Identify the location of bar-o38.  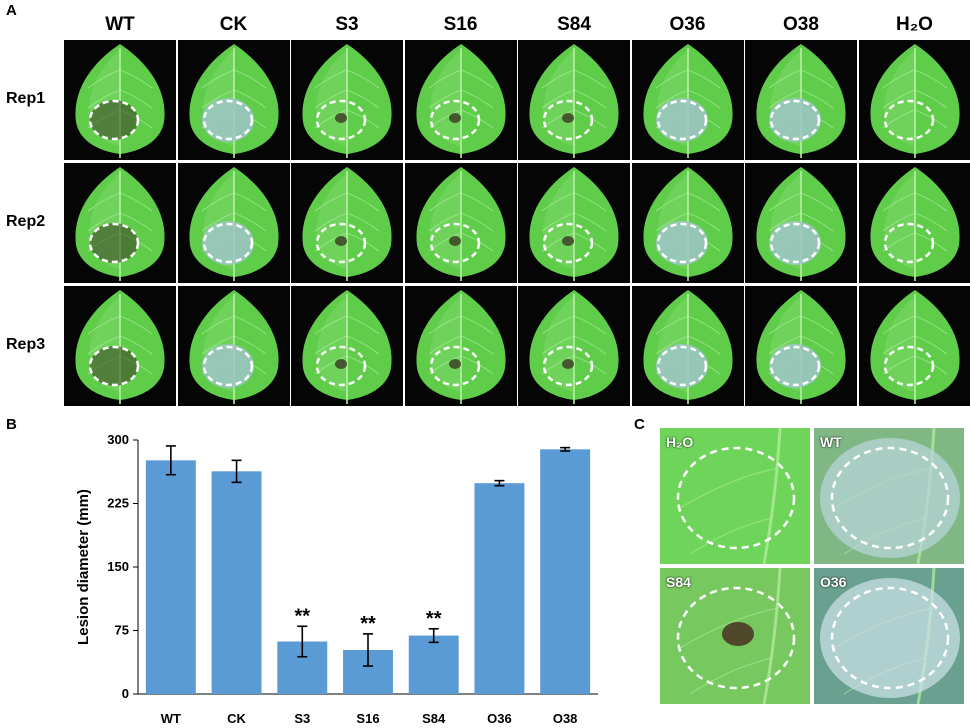
(565, 571).